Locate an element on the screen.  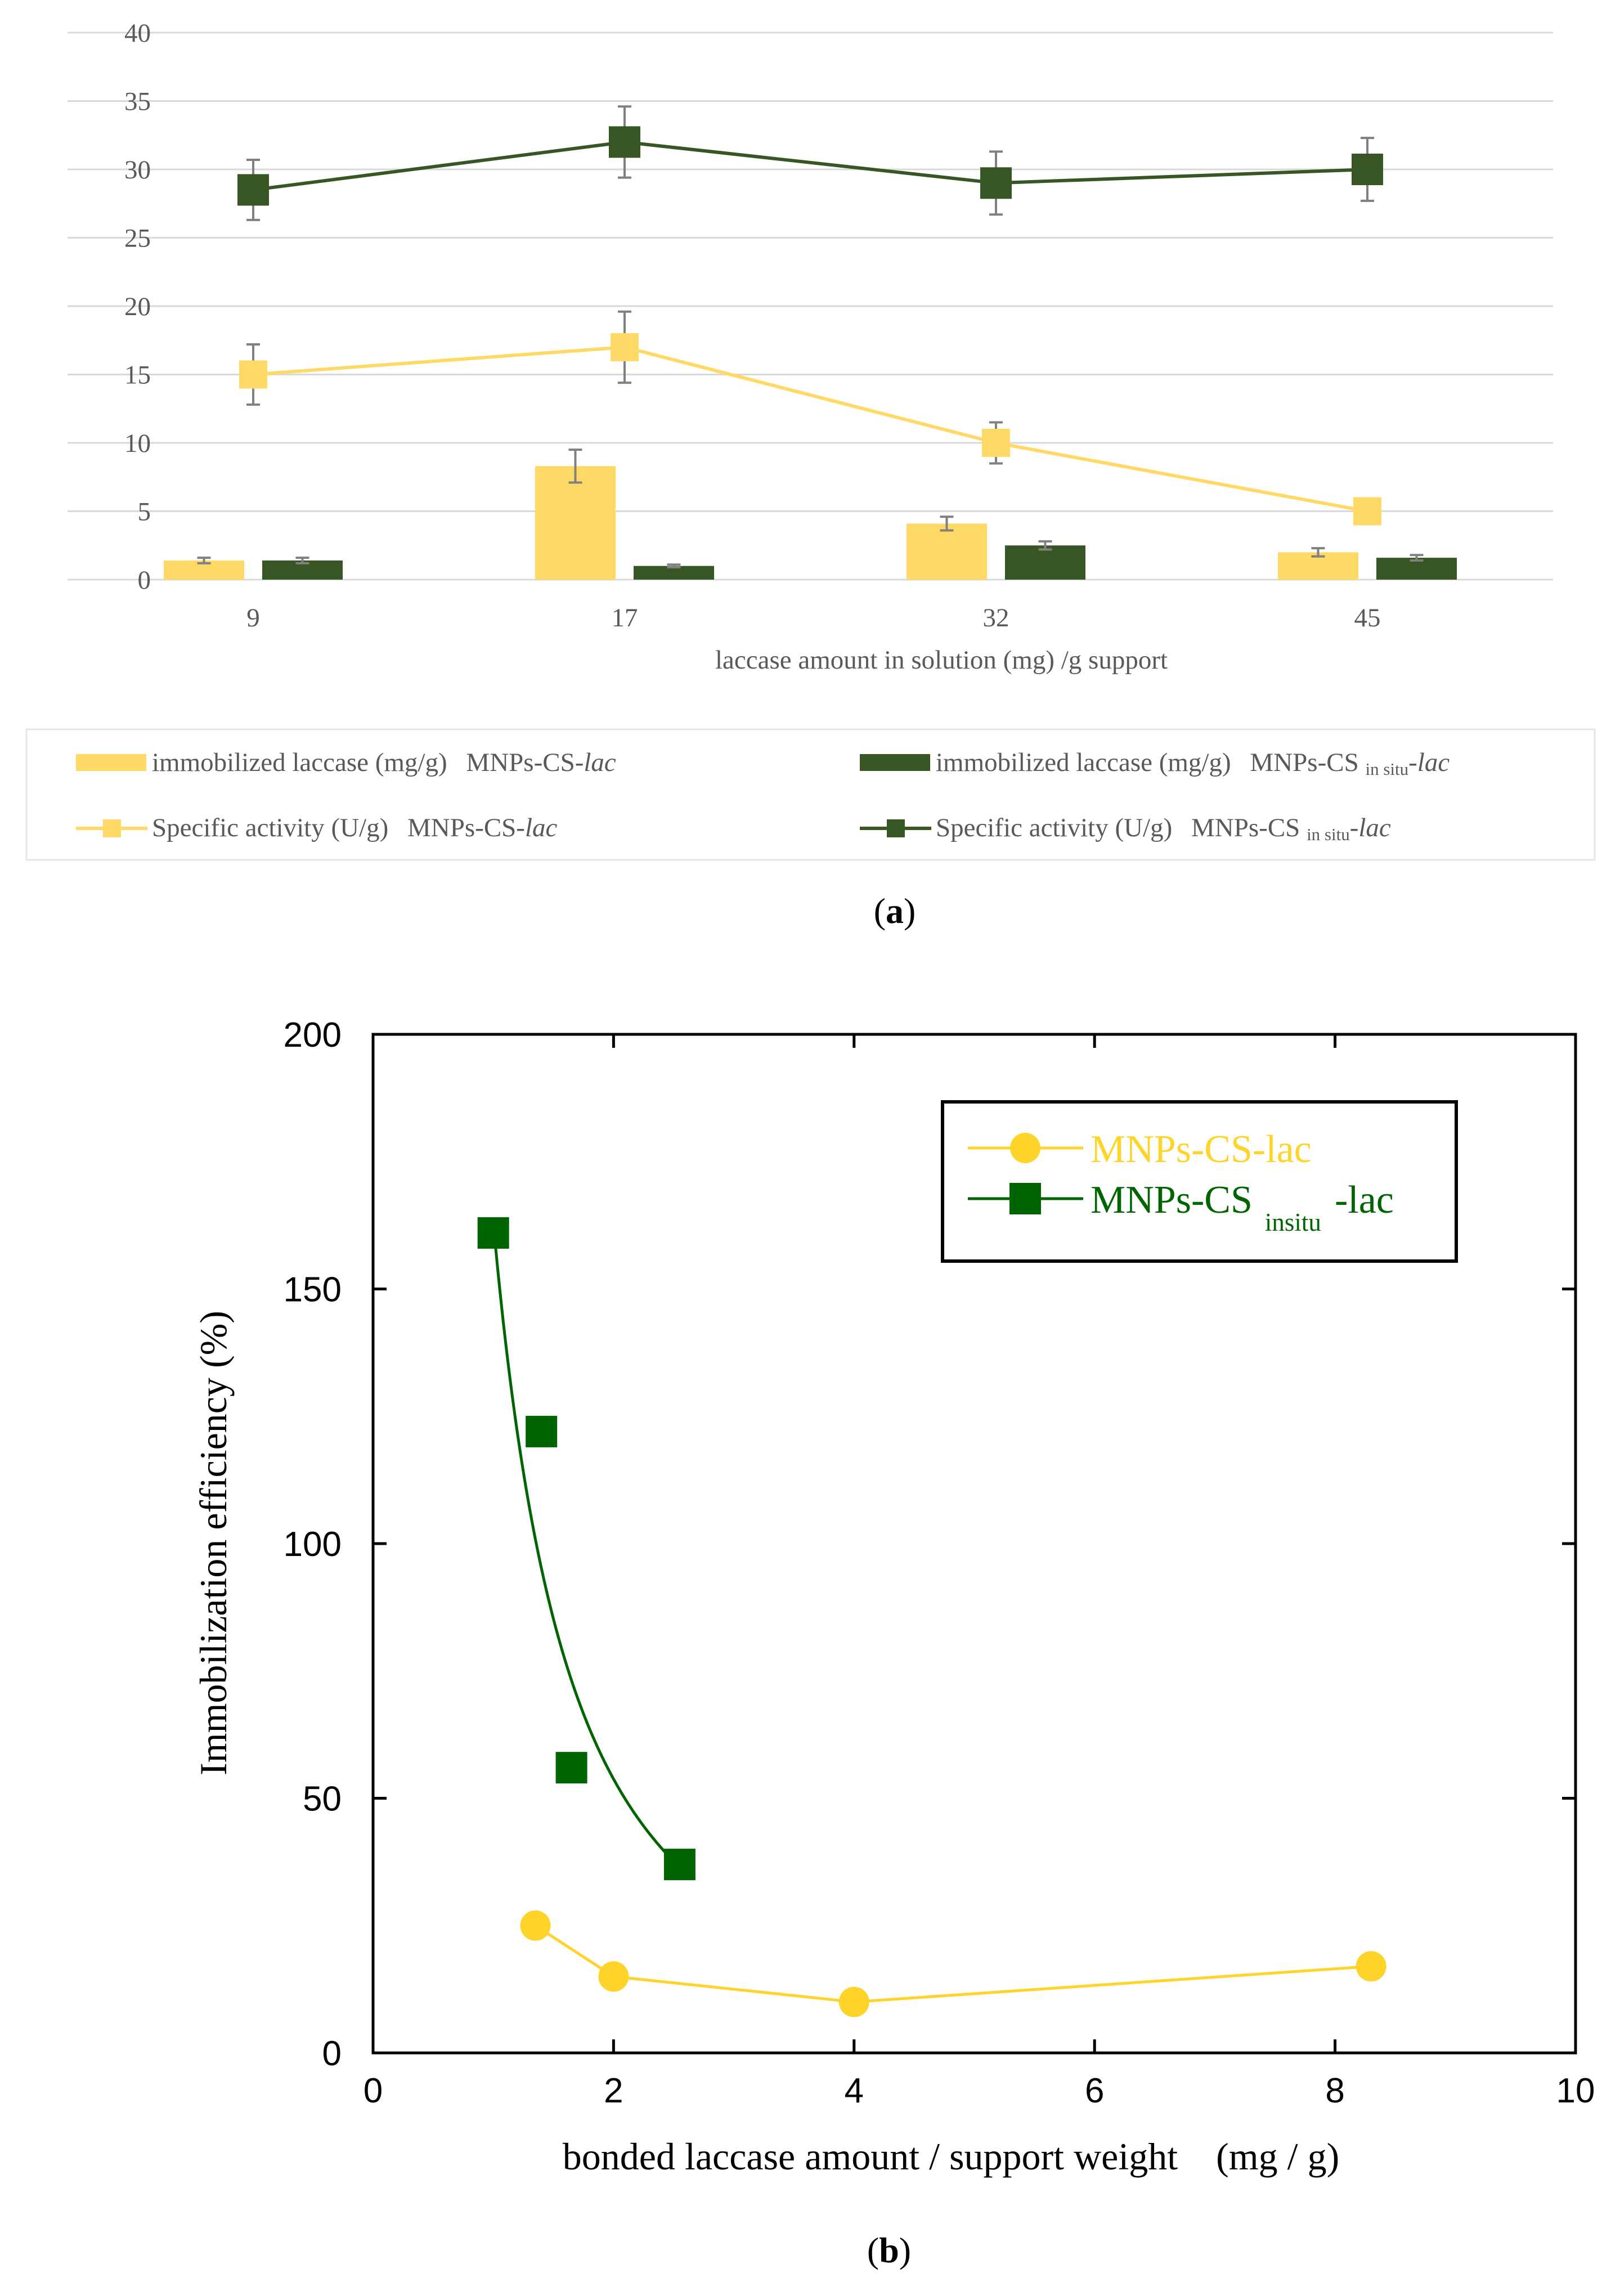
legend-label-main: MNPs-CS is located at coordinates (1172, 1200).